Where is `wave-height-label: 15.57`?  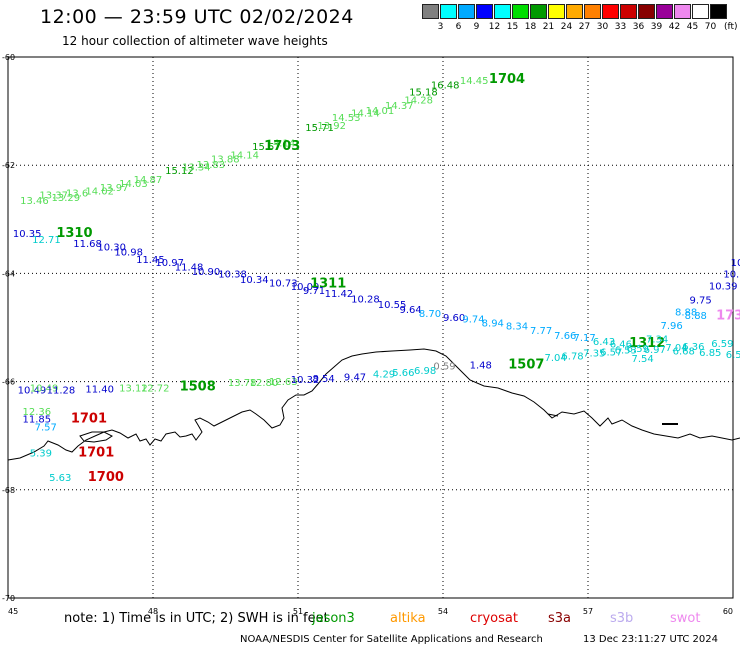
wave-height-label: 15.57 is located at coordinates (266, 147).